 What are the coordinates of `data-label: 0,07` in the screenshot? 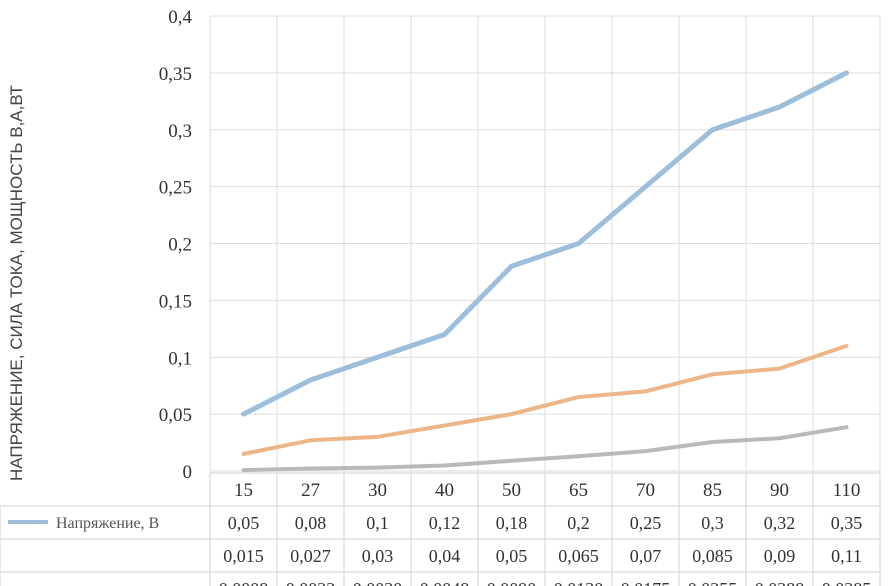 It's located at (646, 556).